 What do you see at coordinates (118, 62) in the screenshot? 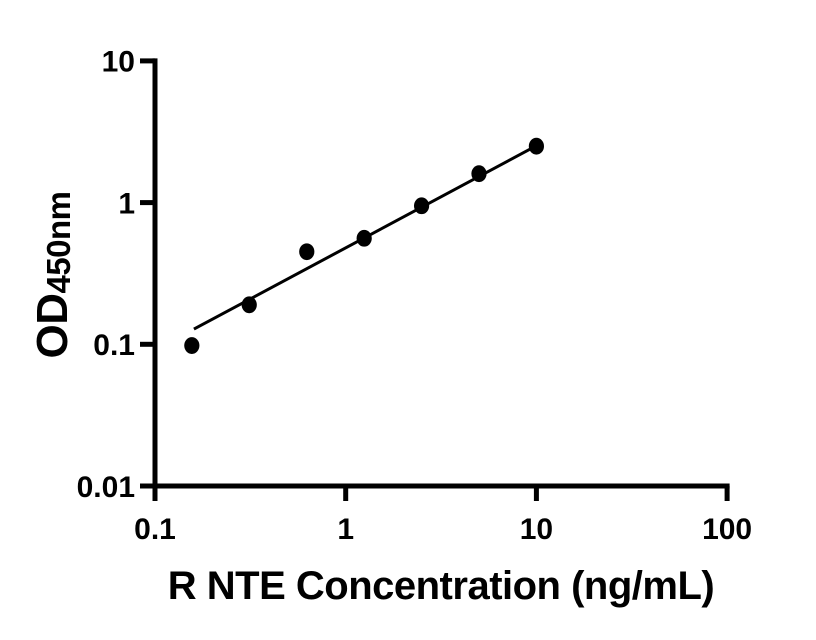
I see `y-tick-label-0: 10` at bounding box center [118, 62].